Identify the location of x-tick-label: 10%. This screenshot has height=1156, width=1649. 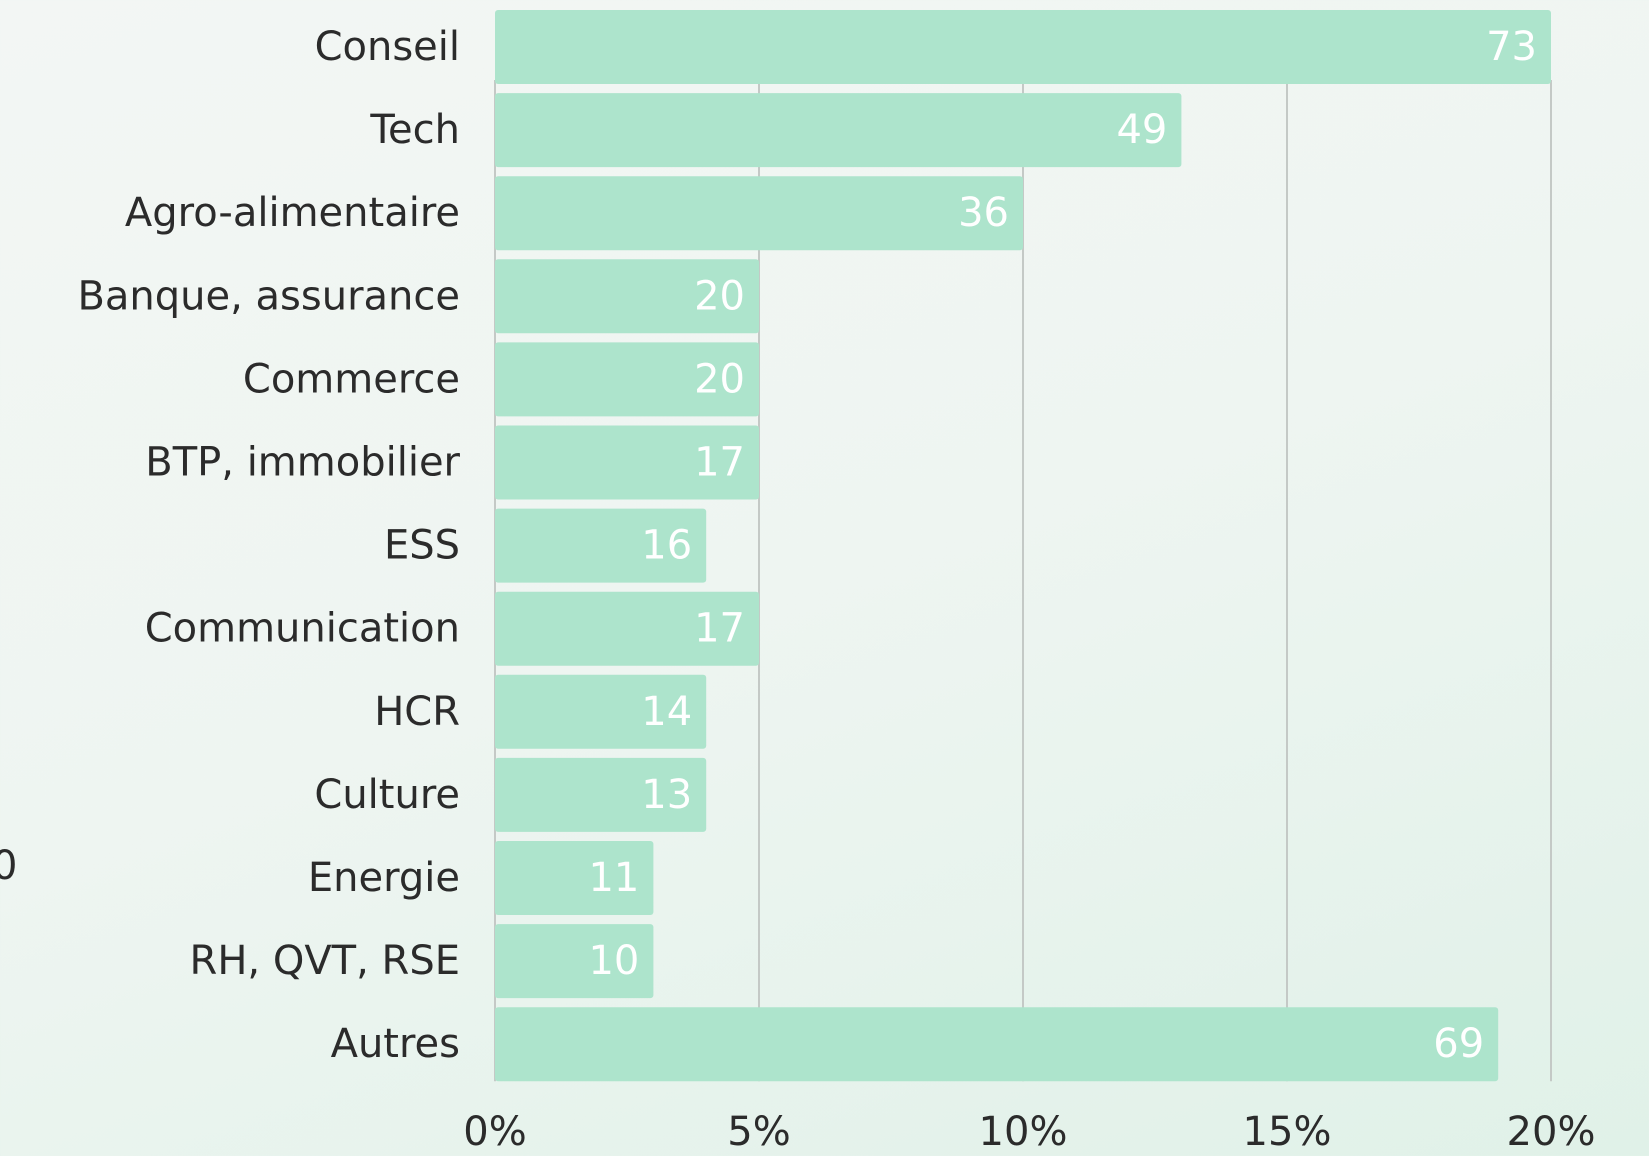
(1023, 1132).